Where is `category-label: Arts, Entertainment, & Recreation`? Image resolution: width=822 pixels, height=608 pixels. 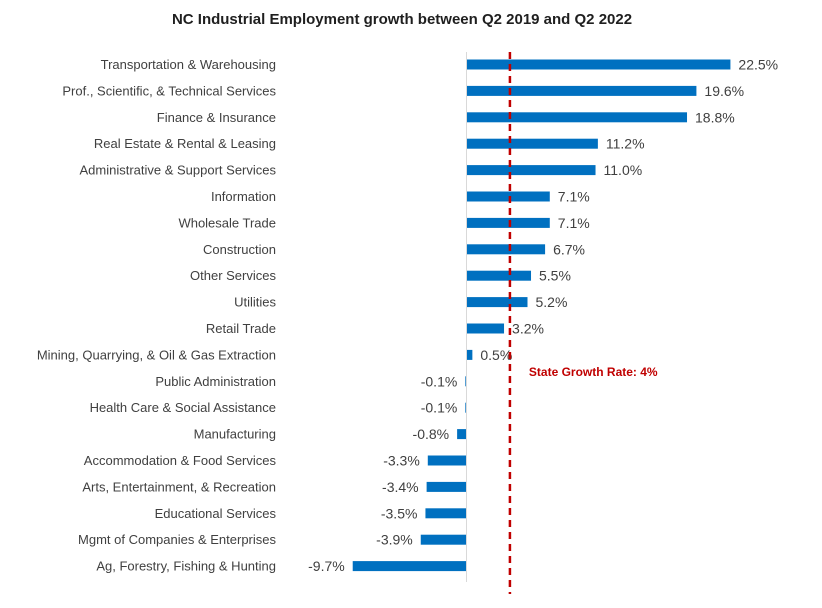
category-label: Arts, Entertainment, & Recreation is located at coordinates (179, 486).